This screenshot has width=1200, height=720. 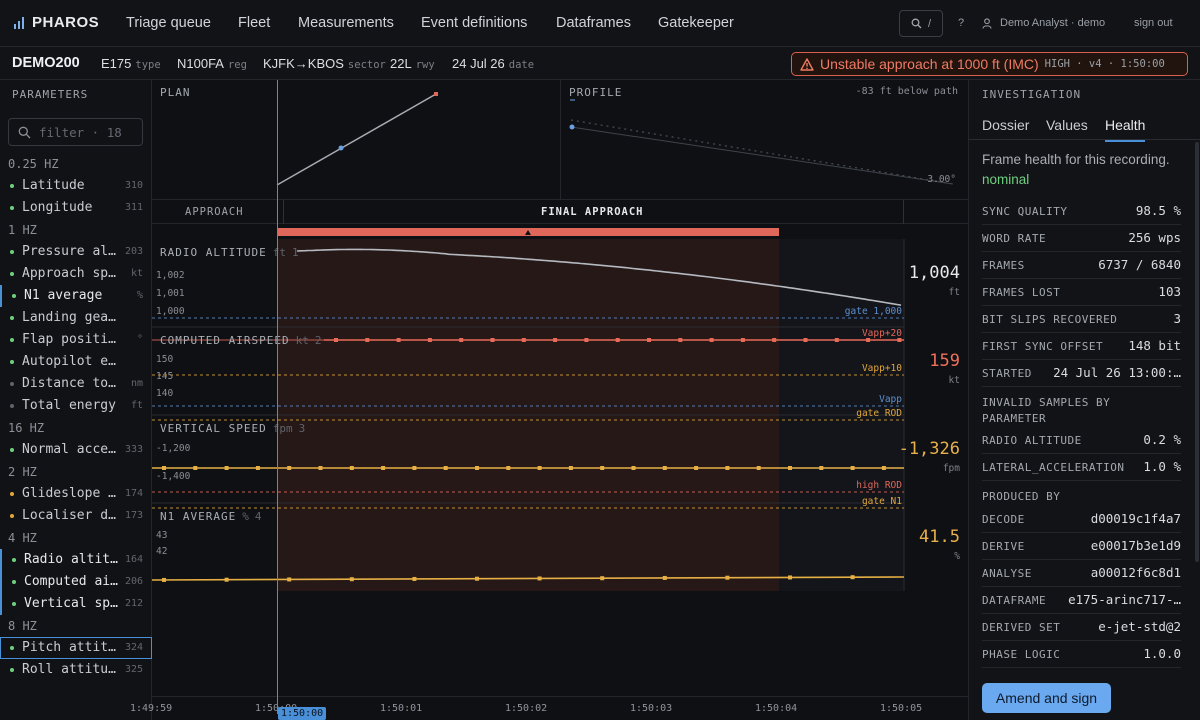 What do you see at coordinates (1025, 211) in the screenshot?
I see `stat-key: SYNC QUALITY` at bounding box center [1025, 211].